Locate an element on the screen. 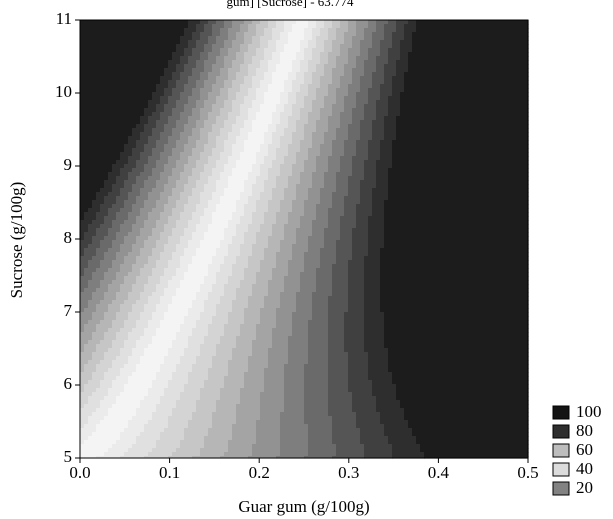 This screenshot has height=519, width=613. y-tick-label: 5 is located at coordinates (68, 456).